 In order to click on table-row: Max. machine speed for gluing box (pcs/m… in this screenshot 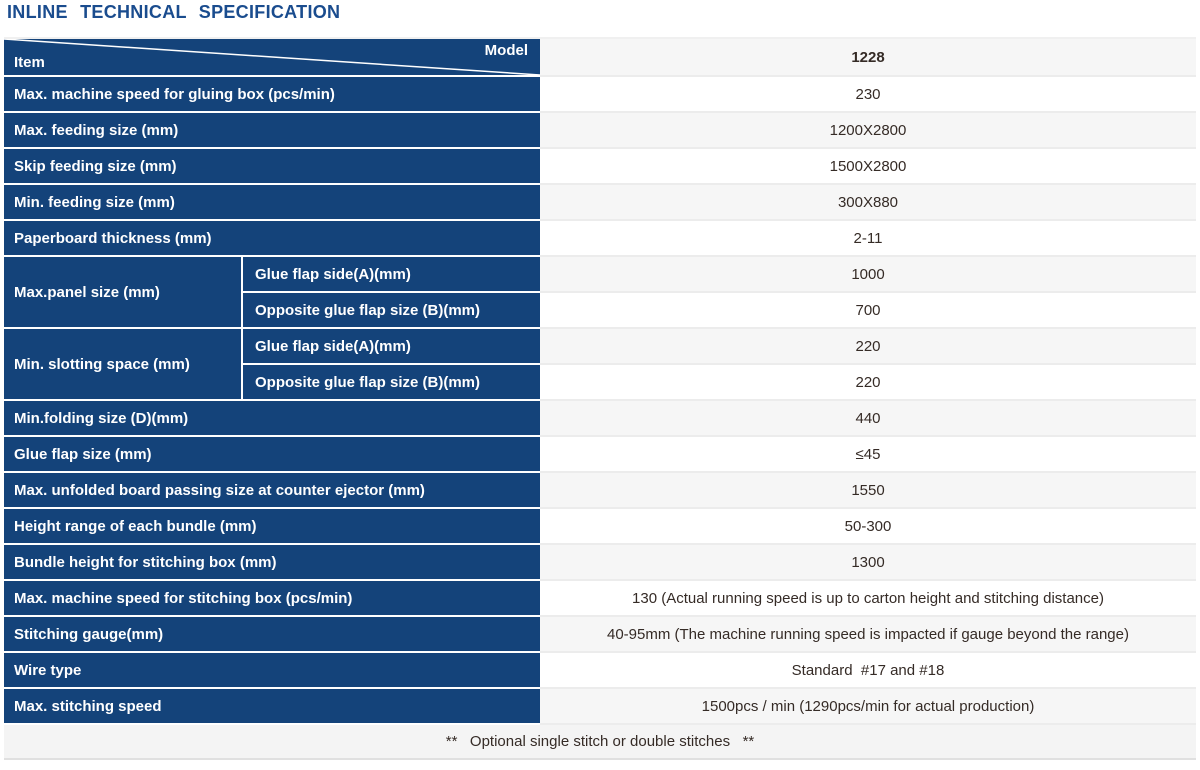, I will do `click(600, 94)`.